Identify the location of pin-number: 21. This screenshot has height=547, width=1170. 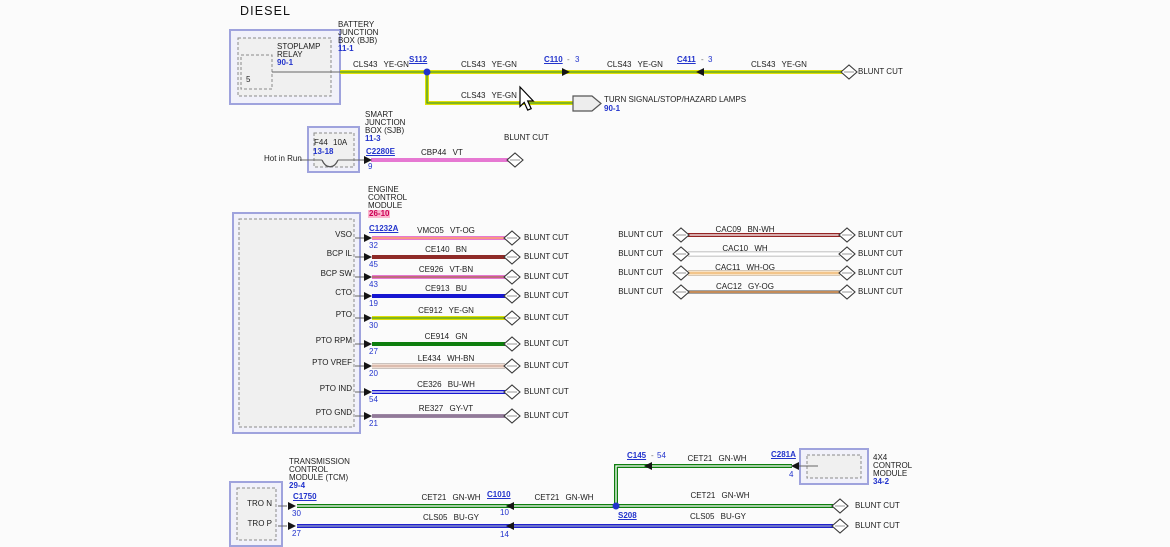
(373, 423).